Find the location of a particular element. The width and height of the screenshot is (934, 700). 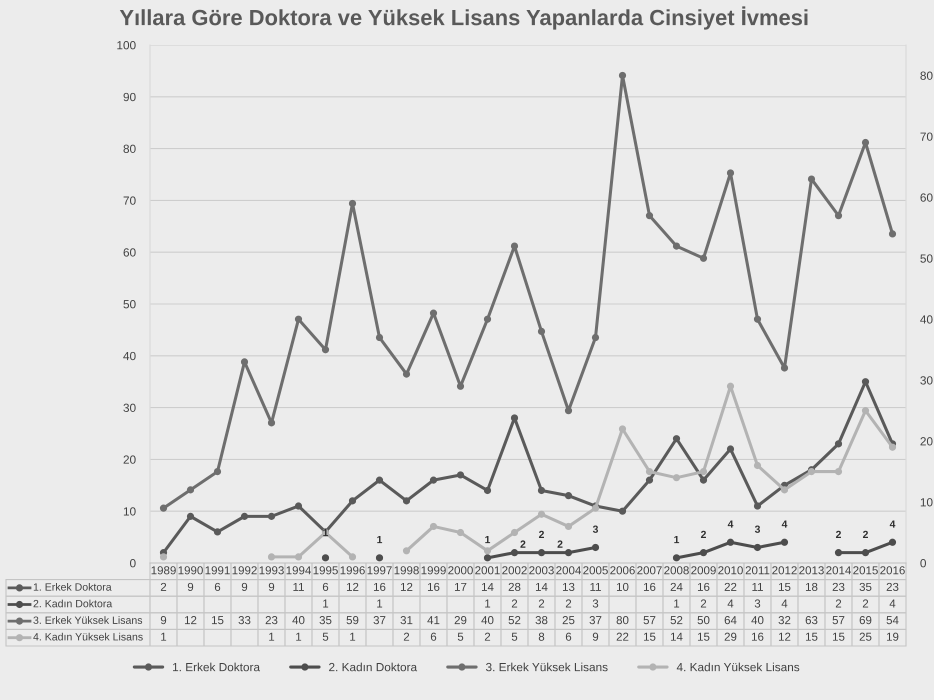

x-tick-label: 2007 is located at coordinates (649, 570).